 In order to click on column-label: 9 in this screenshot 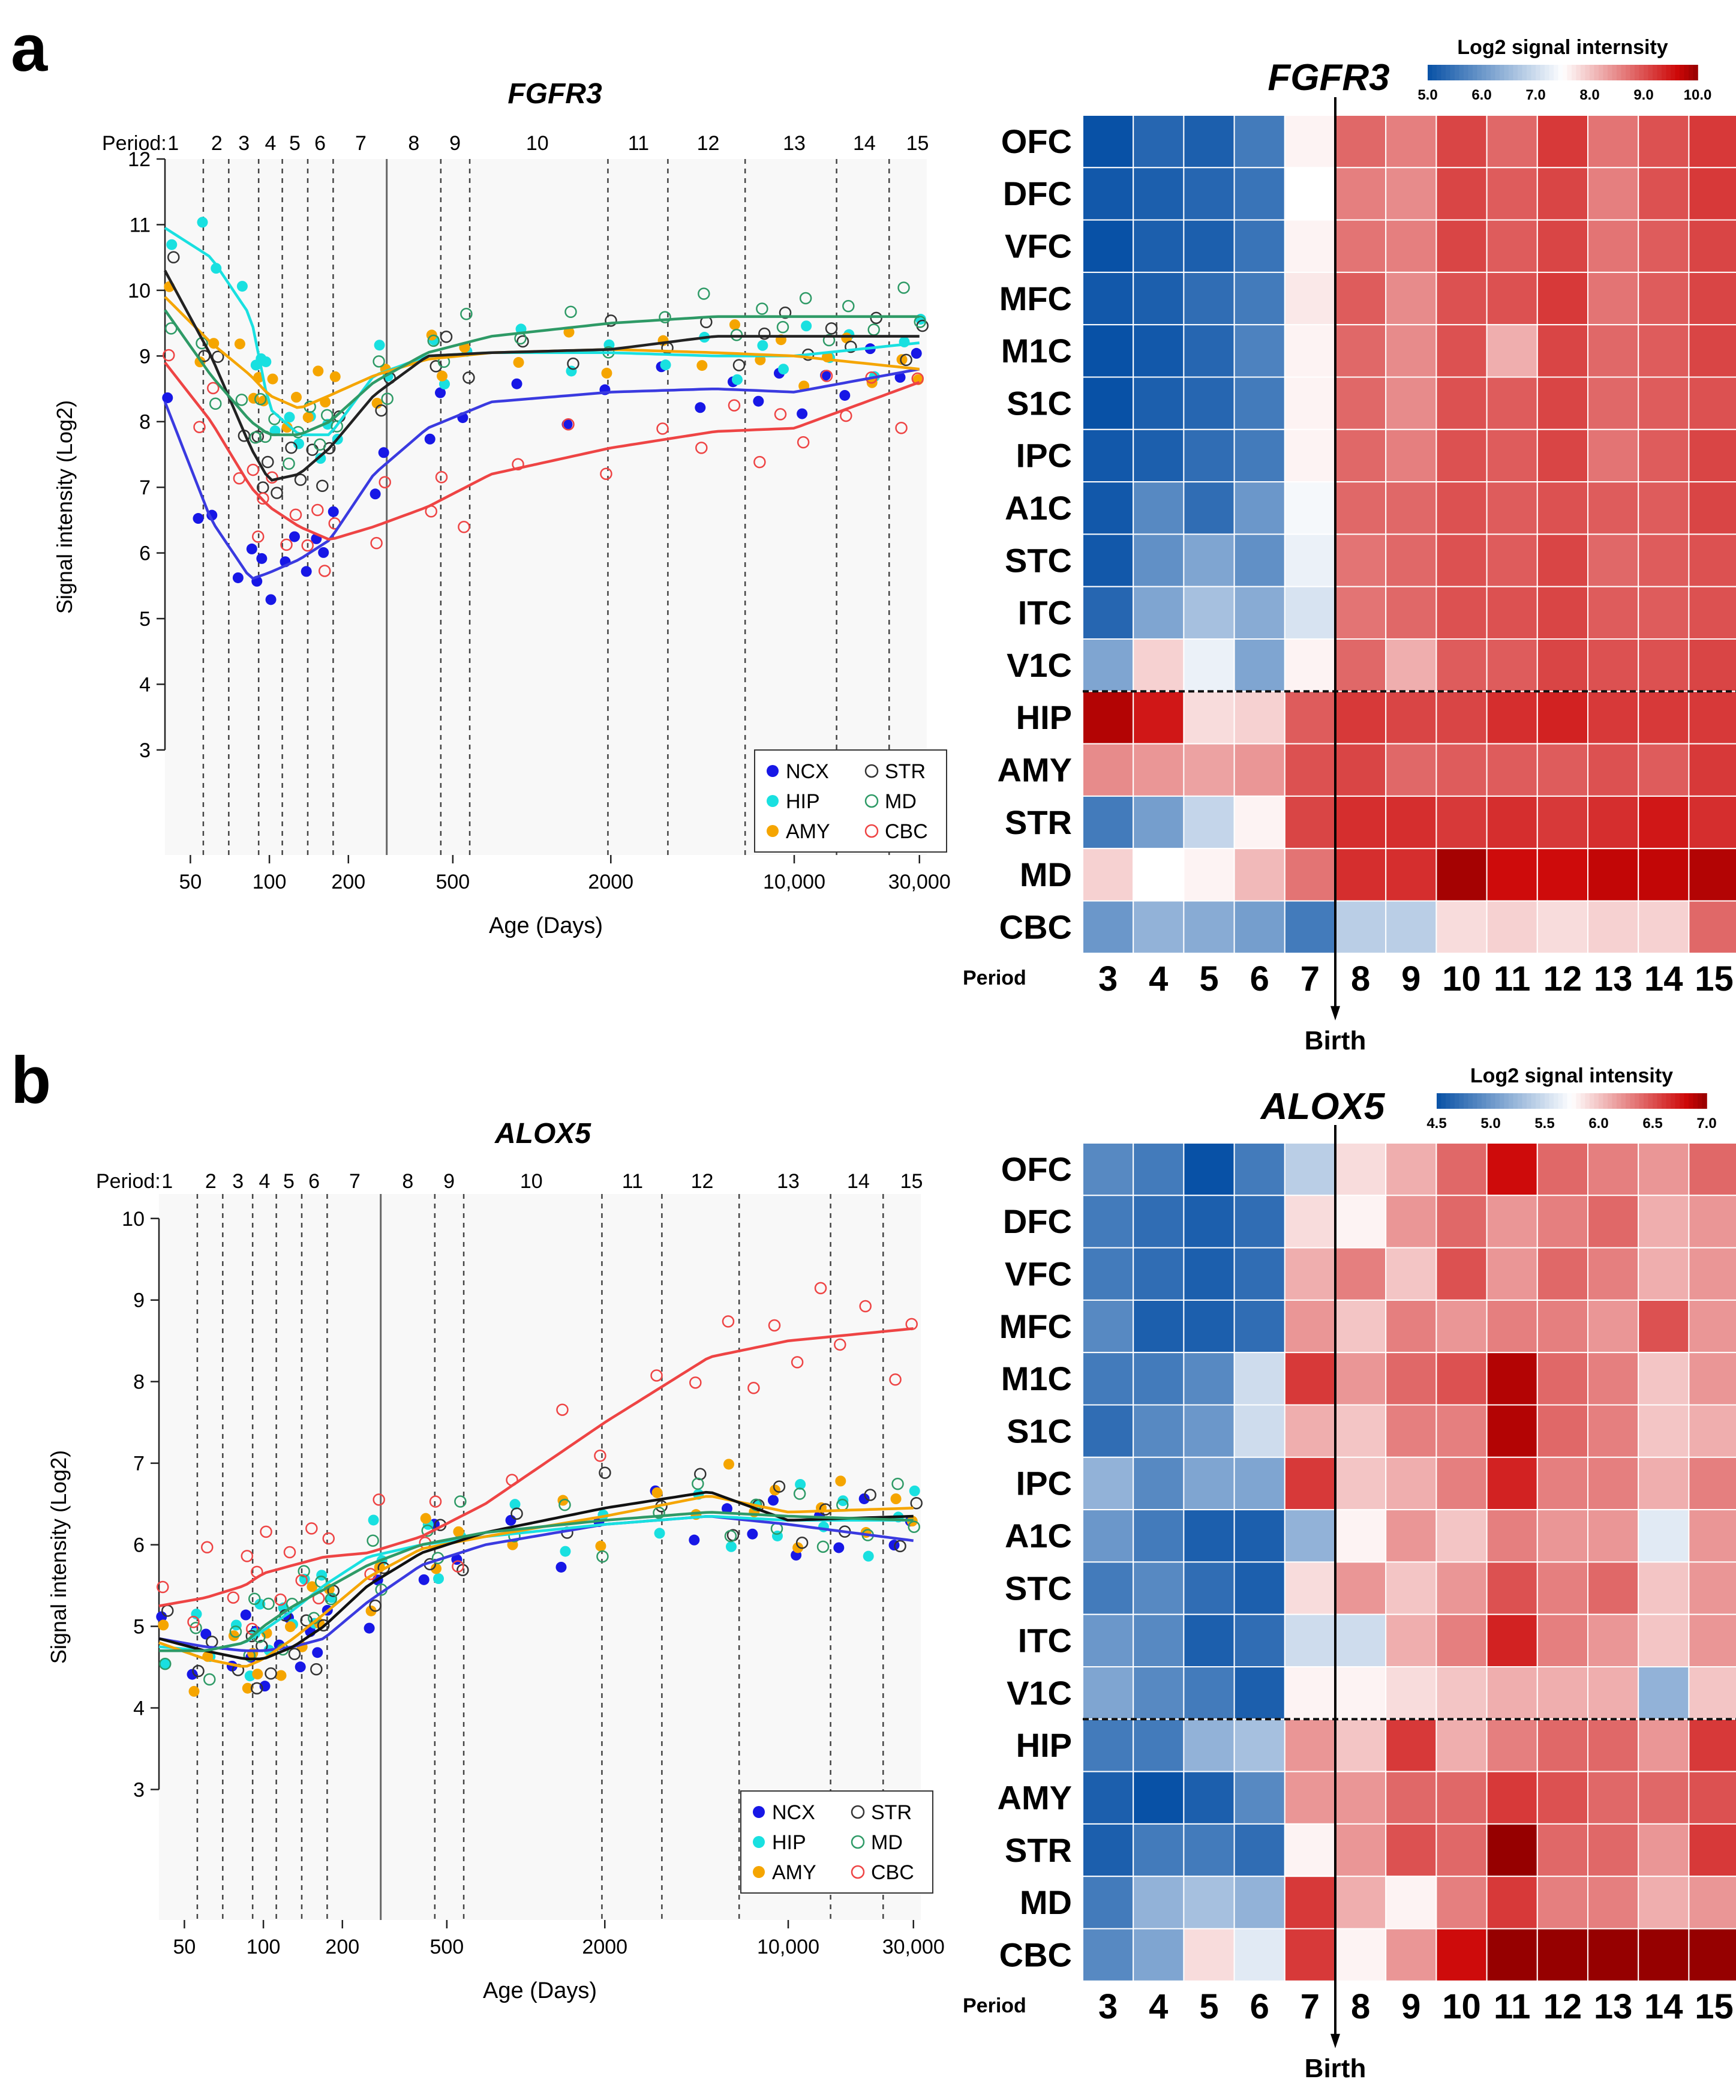, I will do `click(1410, 2006)`.